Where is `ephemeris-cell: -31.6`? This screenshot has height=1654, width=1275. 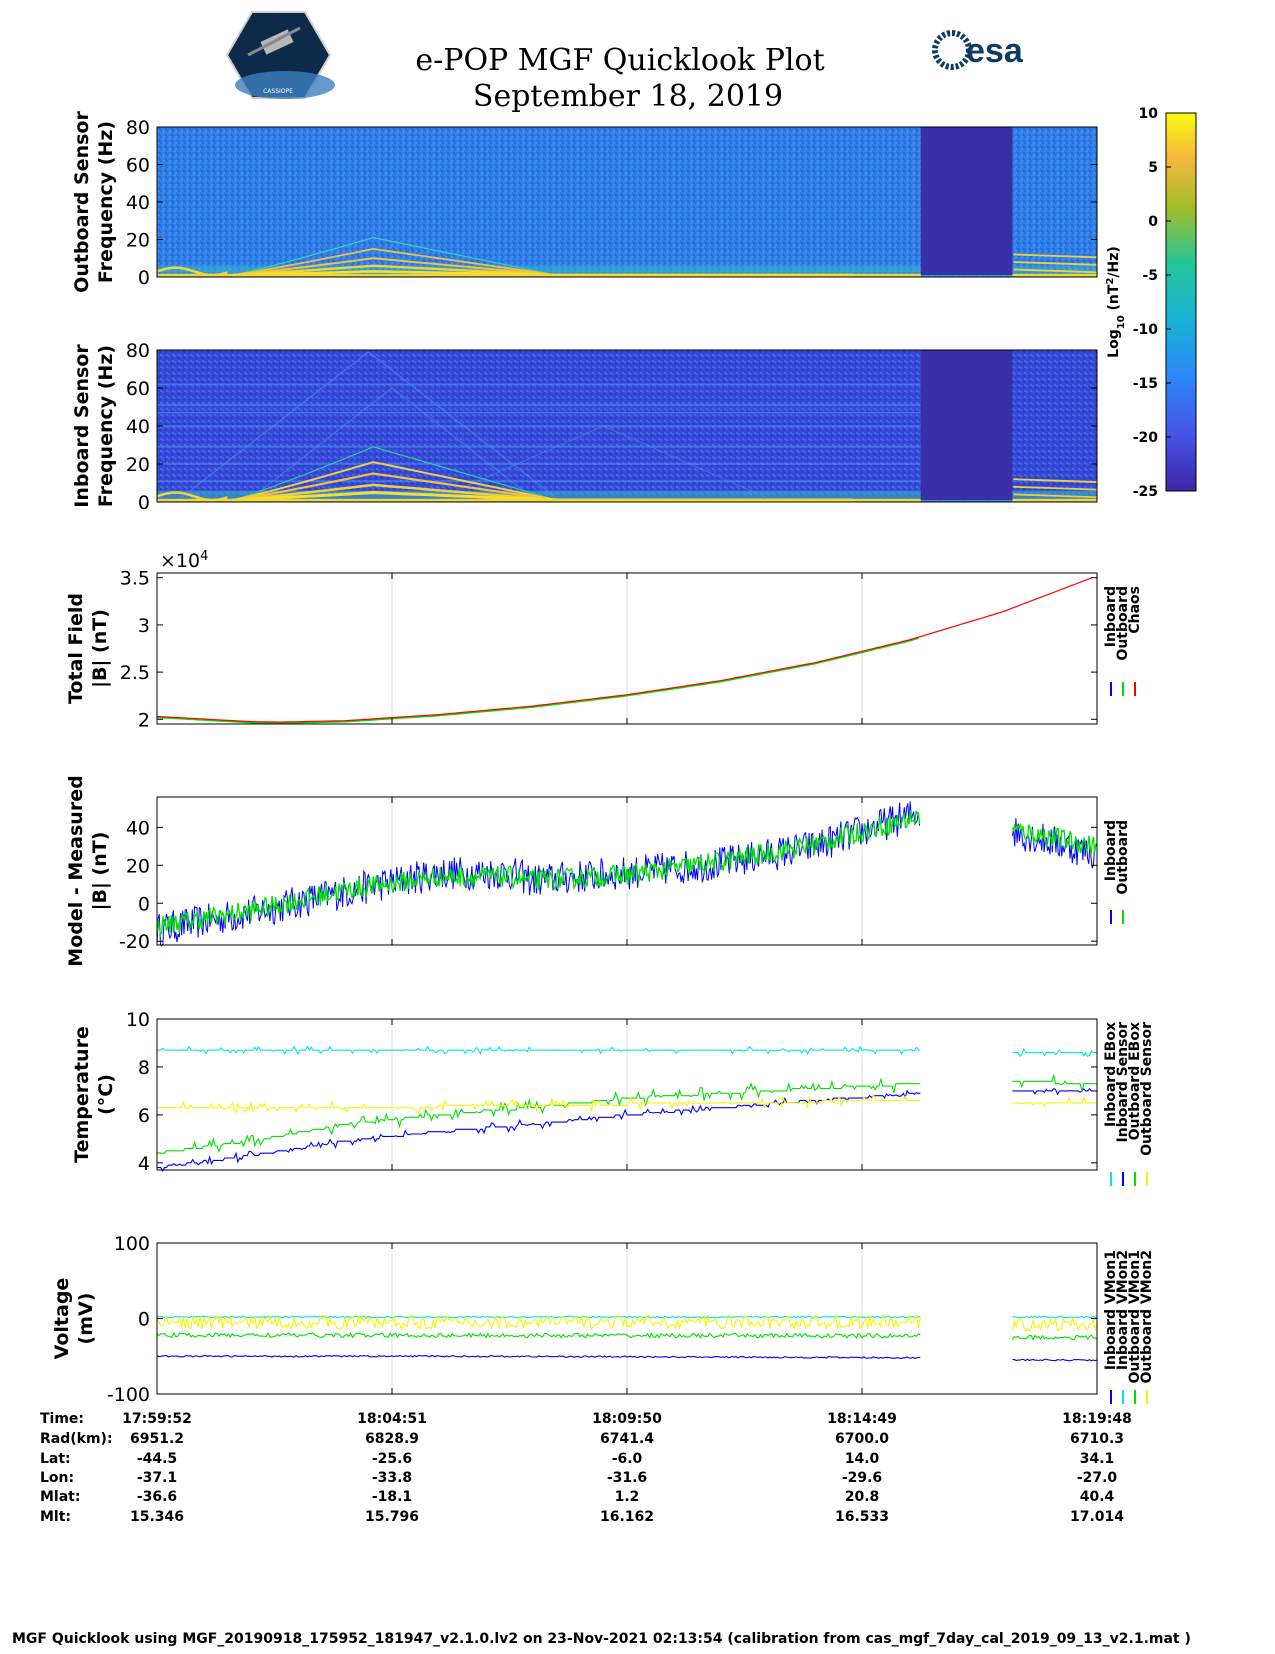 ephemeris-cell: -31.6 is located at coordinates (627, 1478).